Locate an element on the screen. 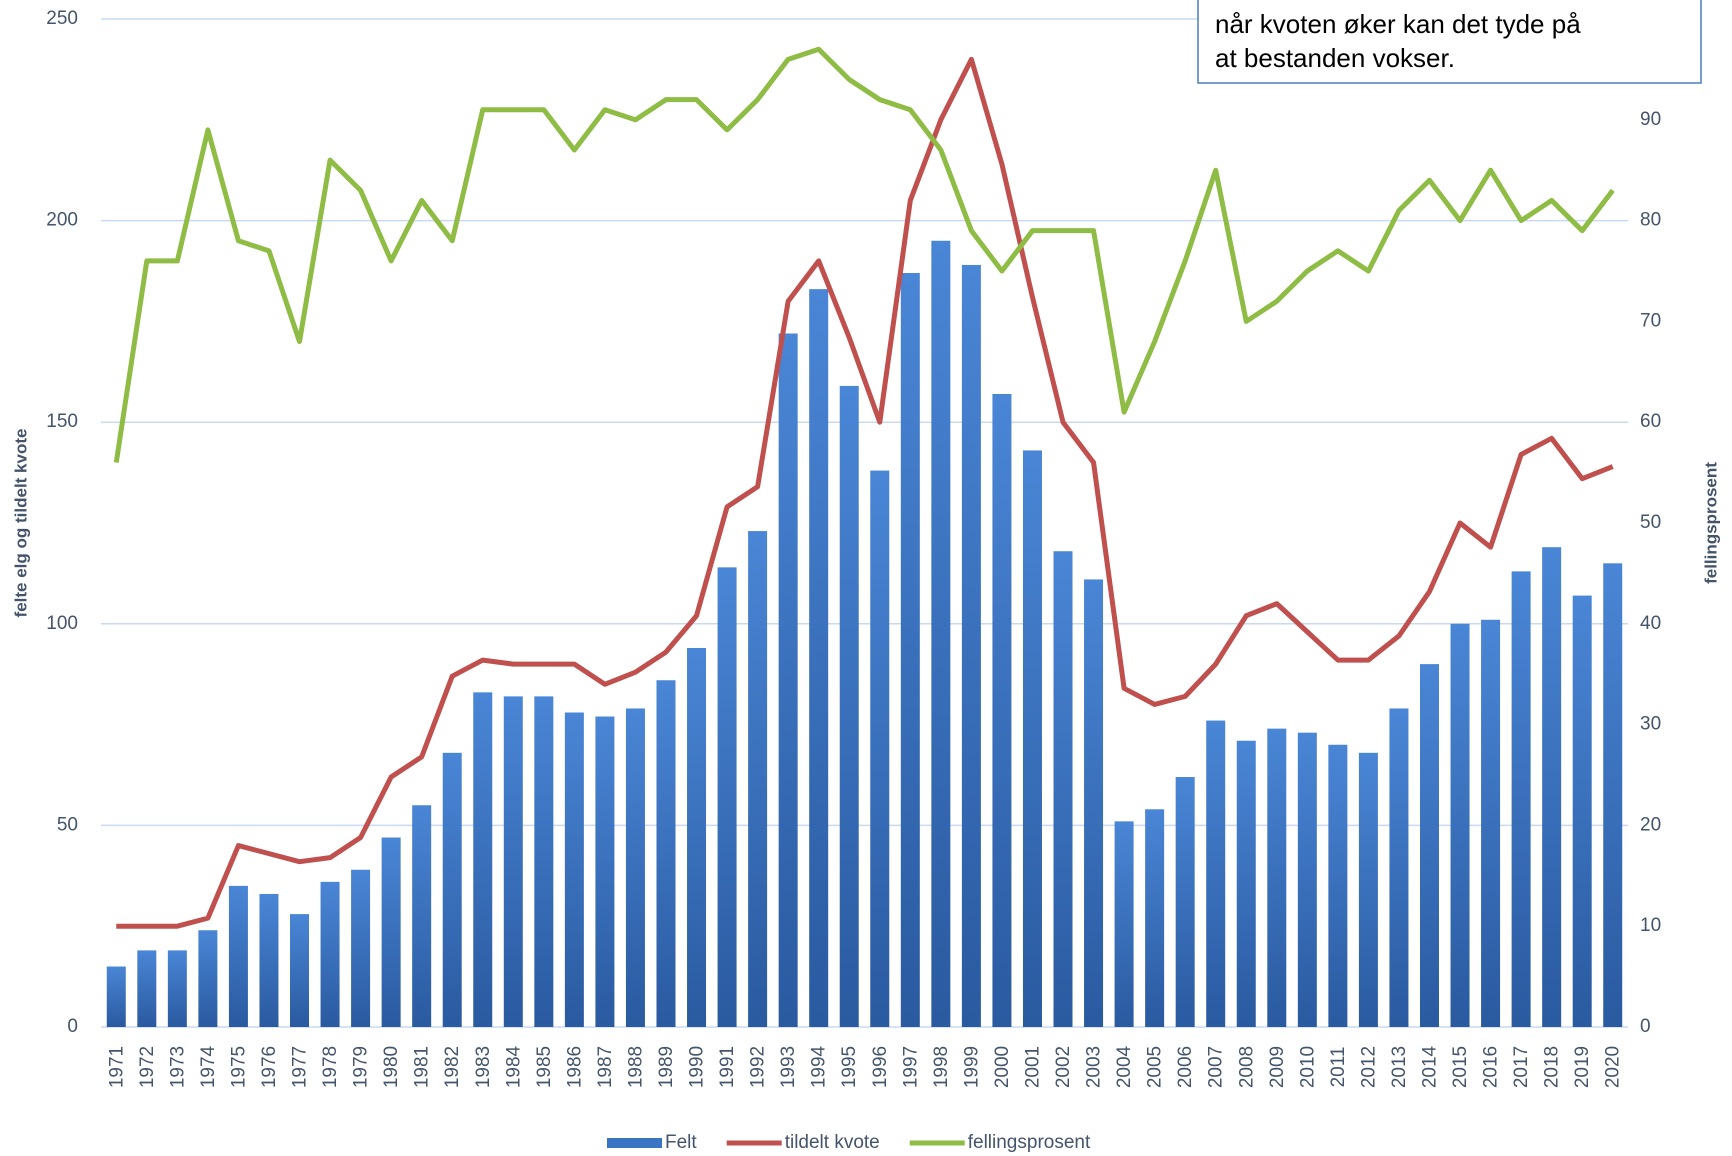 Image resolution: width=1732 pixels, height=1156 pixels. y-tick-label: 200 is located at coordinates (62, 220).